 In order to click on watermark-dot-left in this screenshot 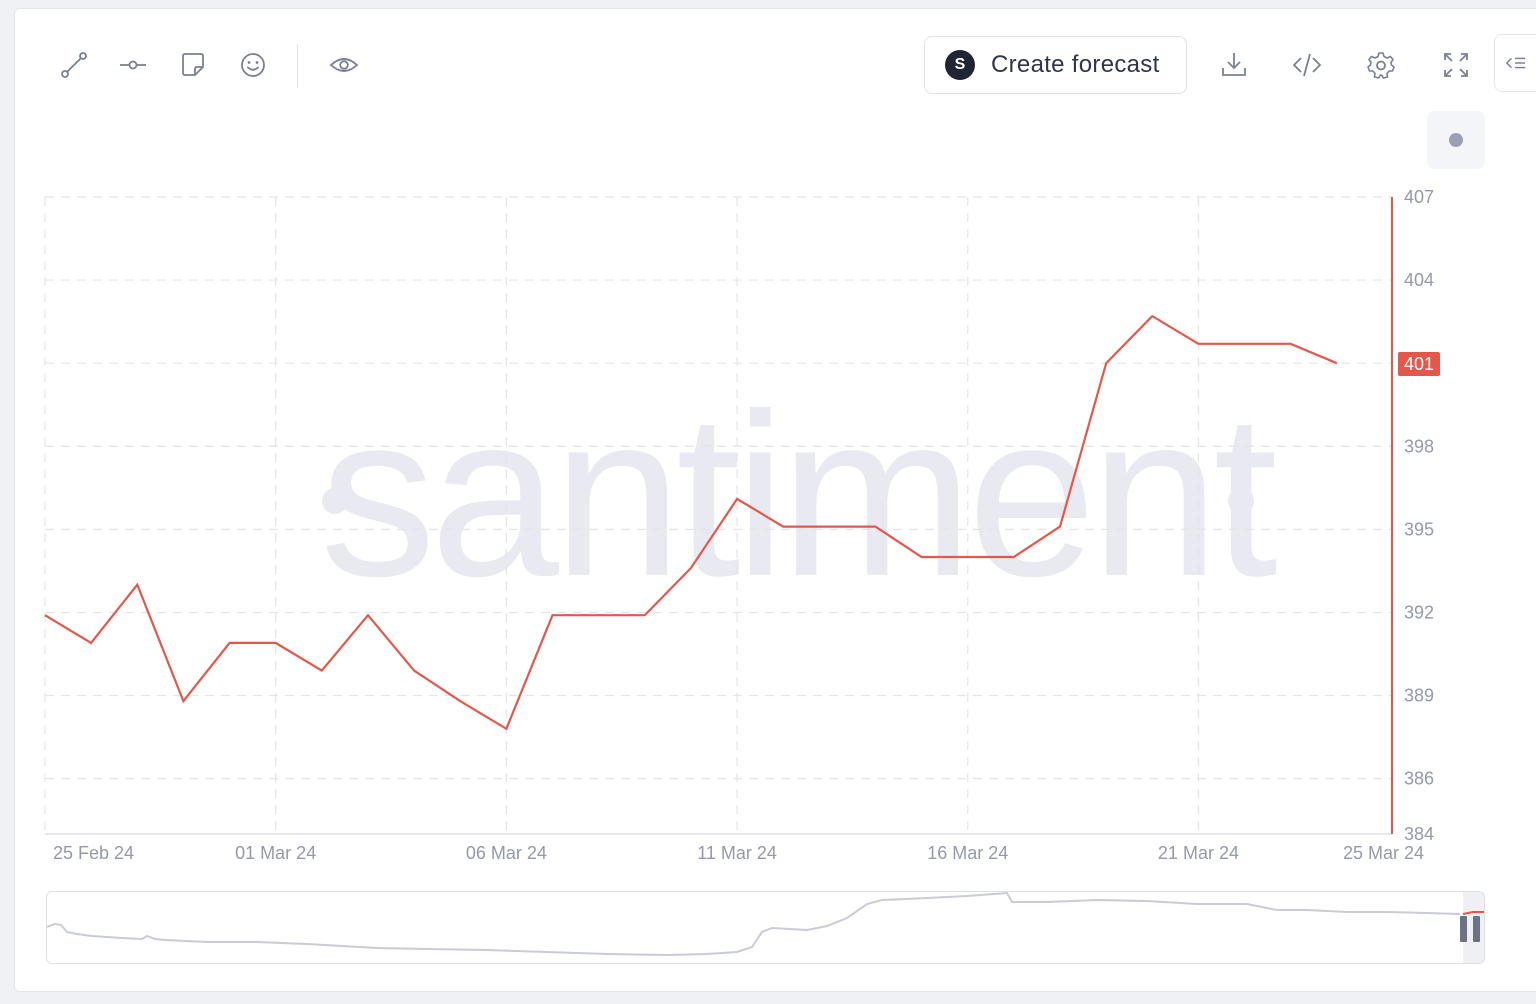, I will do `click(335, 501)`.